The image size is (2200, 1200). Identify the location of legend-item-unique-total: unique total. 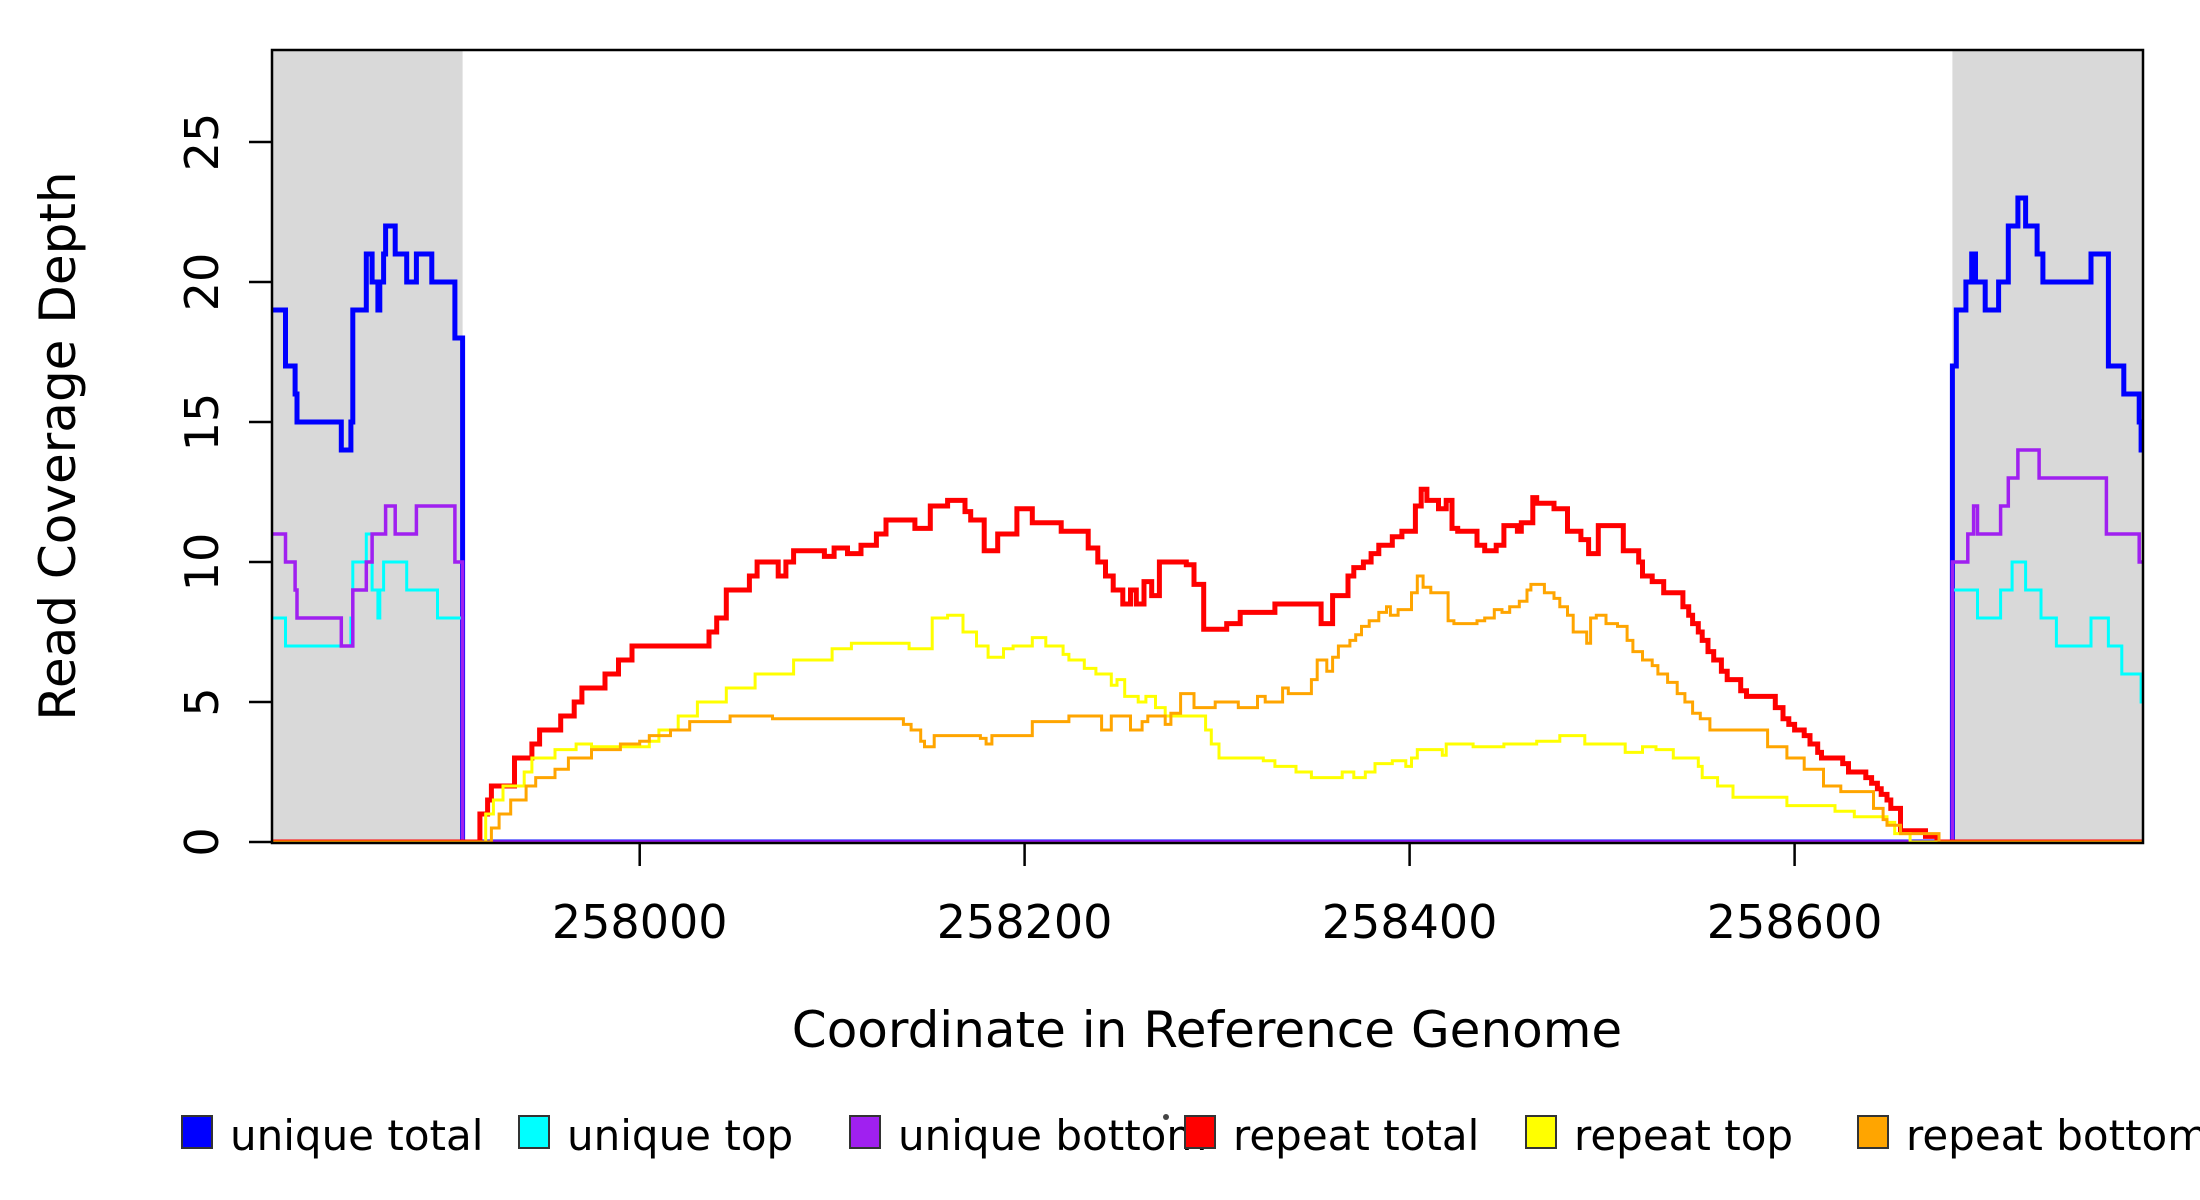
(332, 1135).